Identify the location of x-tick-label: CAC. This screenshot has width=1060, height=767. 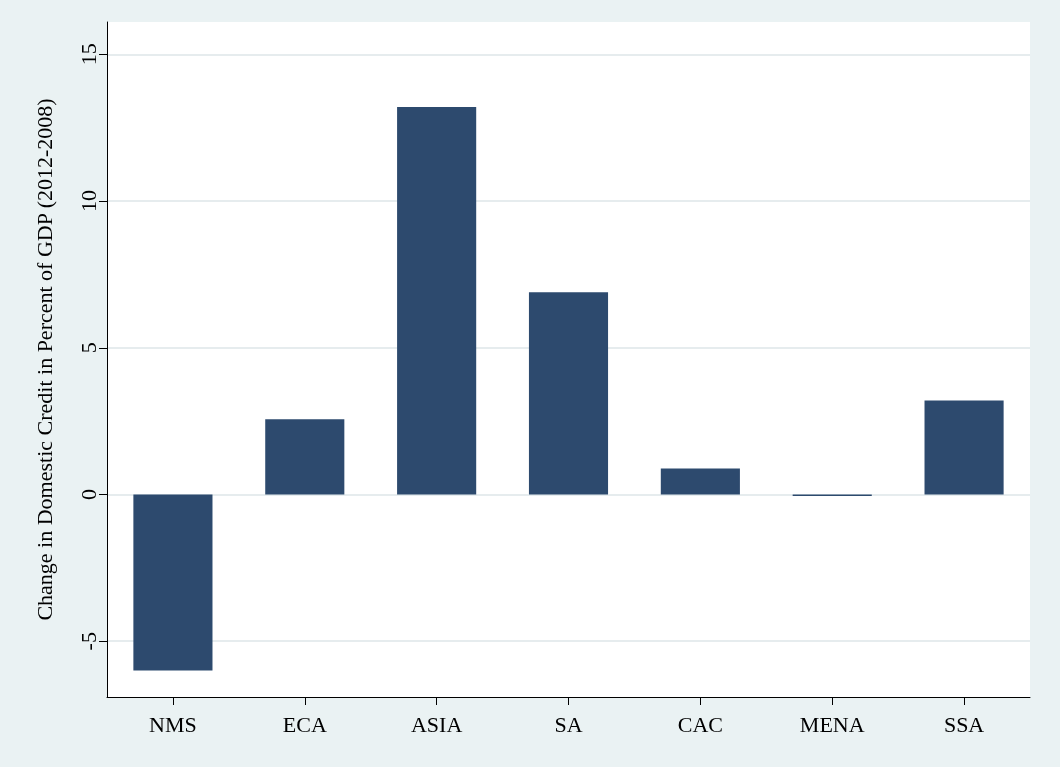
(700, 724).